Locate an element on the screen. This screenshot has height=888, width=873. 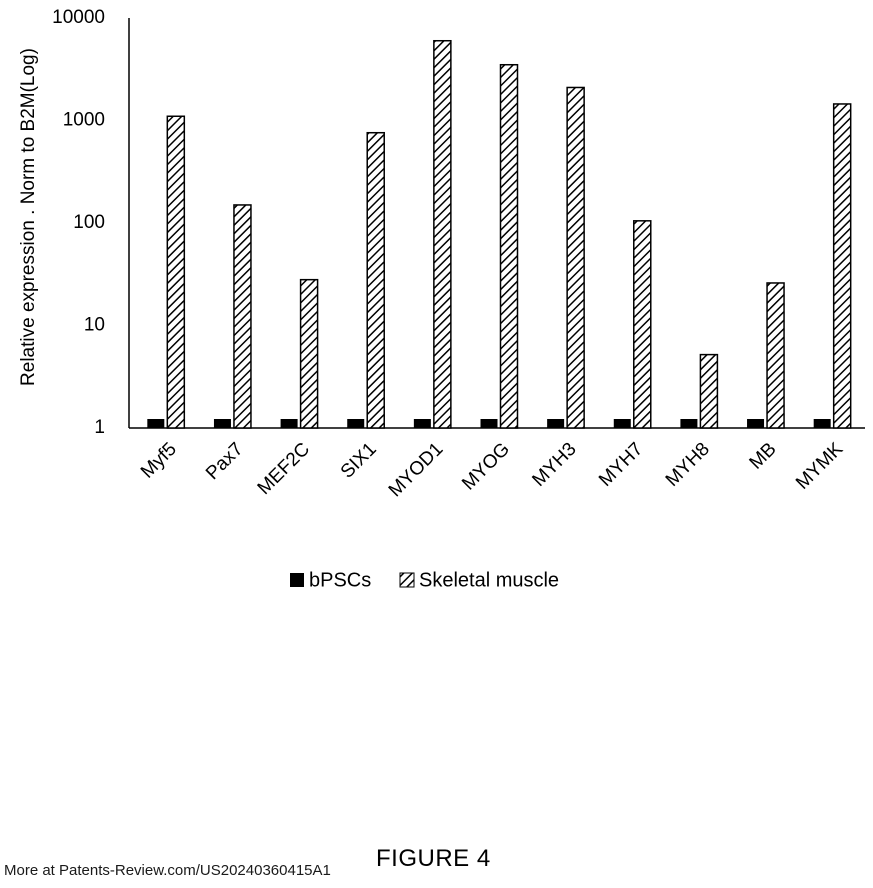
legend-swatch-bpscs is located at coordinates (297, 580).